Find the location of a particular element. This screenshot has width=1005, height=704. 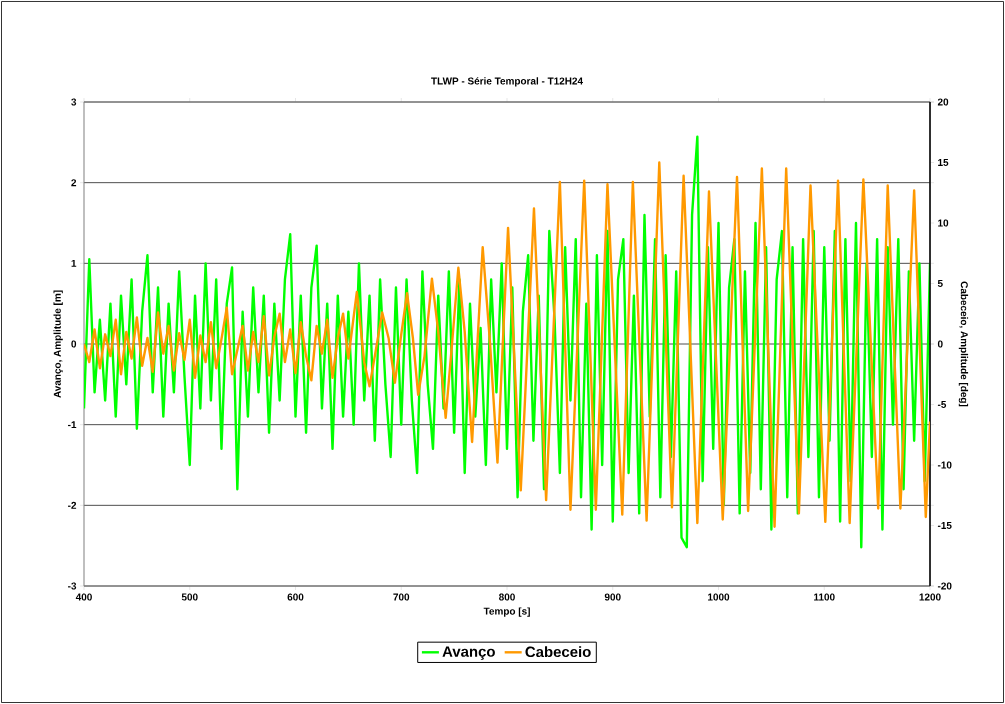

y2-tick-label: 10 is located at coordinates (943, 223).